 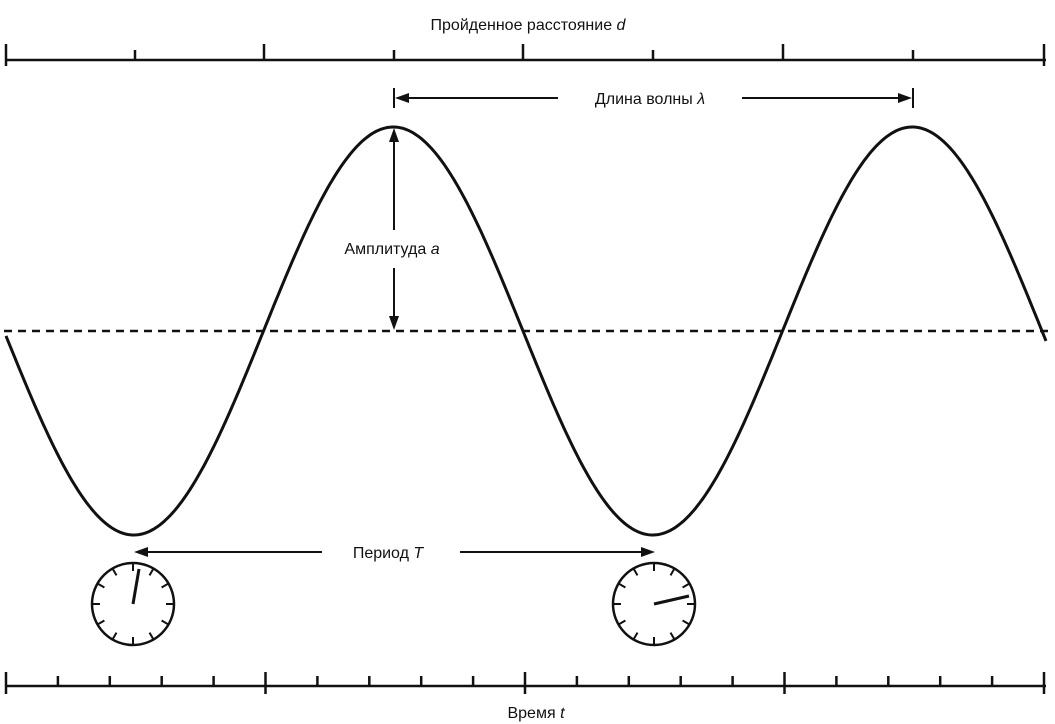 I want to click on distance-axis, so click(x=525, y=55).